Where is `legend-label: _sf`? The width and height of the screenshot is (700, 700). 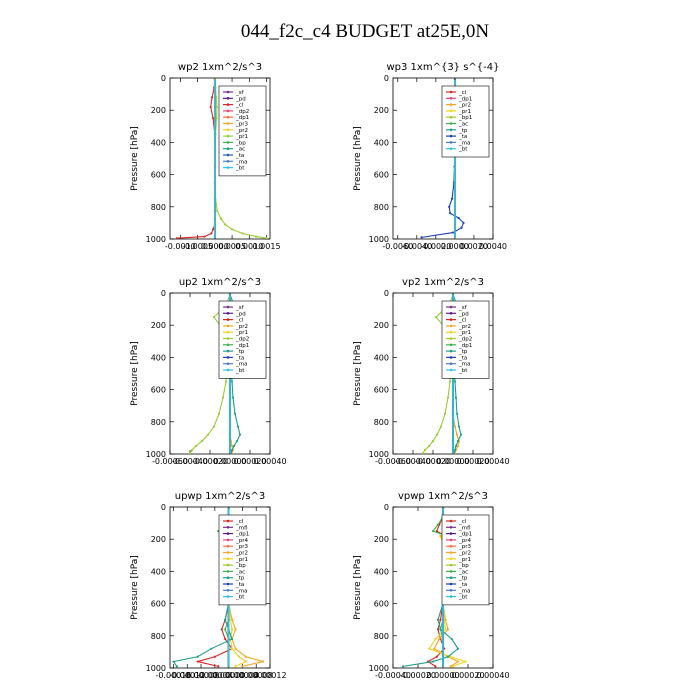
legend-label: _sf is located at coordinates (240, 308).